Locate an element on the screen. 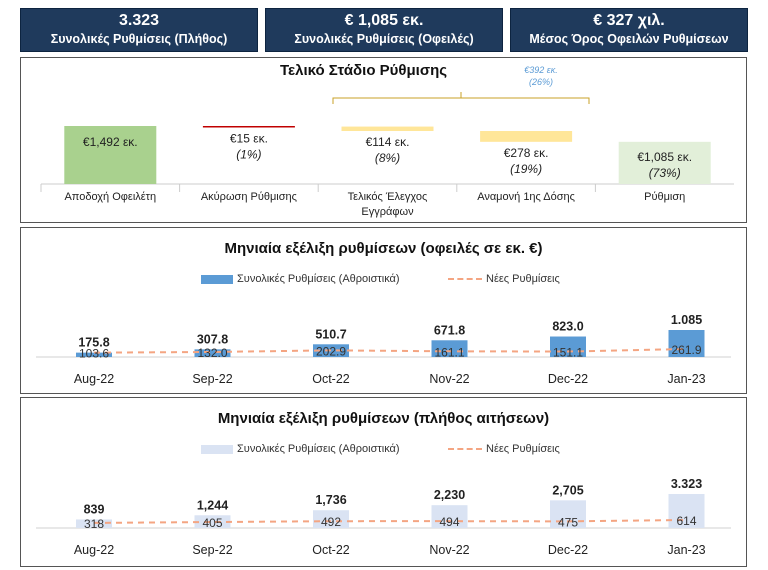 The height and width of the screenshot is (570, 768). bar-value-label: 510.7 is located at coordinates (330, 334).